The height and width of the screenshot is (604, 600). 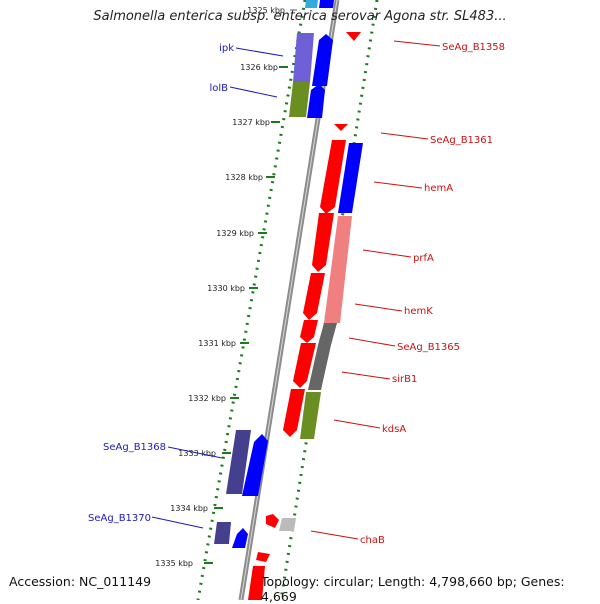 I want to click on tick-label: 1327 kbp, so click(x=251, y=122).